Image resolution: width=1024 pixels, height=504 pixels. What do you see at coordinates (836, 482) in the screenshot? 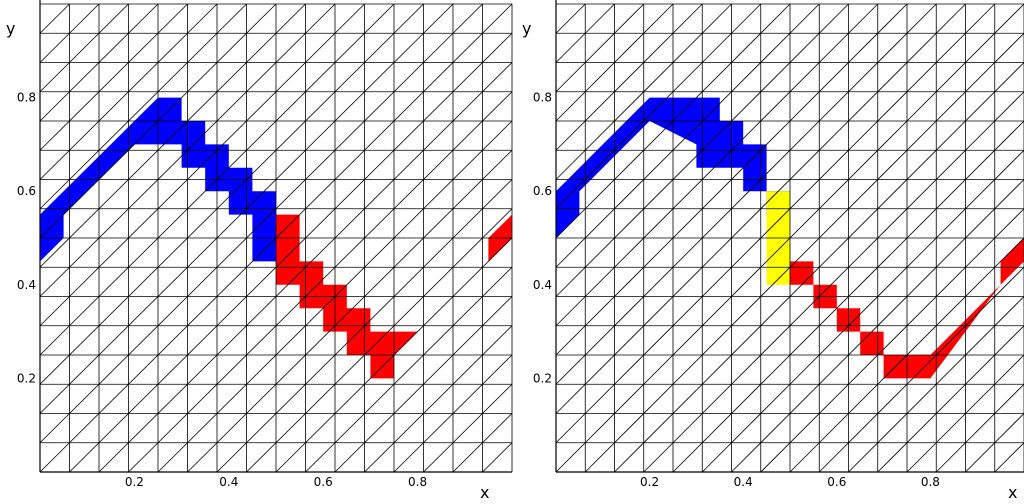
I see `right-x-tick-label: 0.6` at bounding box center [836, 482].